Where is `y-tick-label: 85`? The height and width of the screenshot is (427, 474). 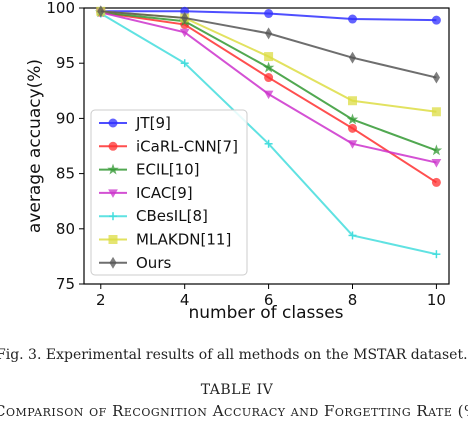 y-tick-label: 85 is located at coordinates (65, 174).